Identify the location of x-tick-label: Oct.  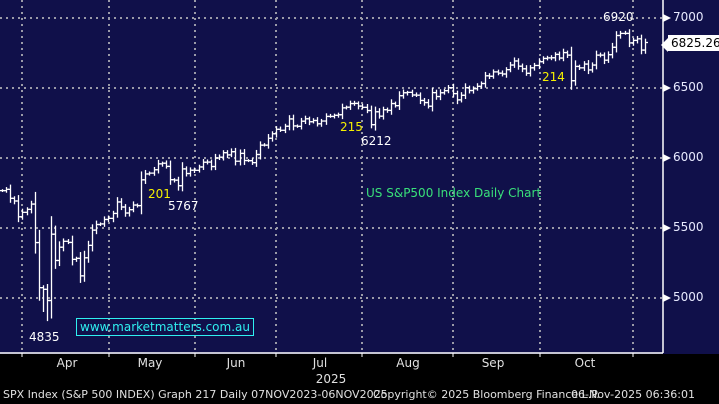
(585, 363).